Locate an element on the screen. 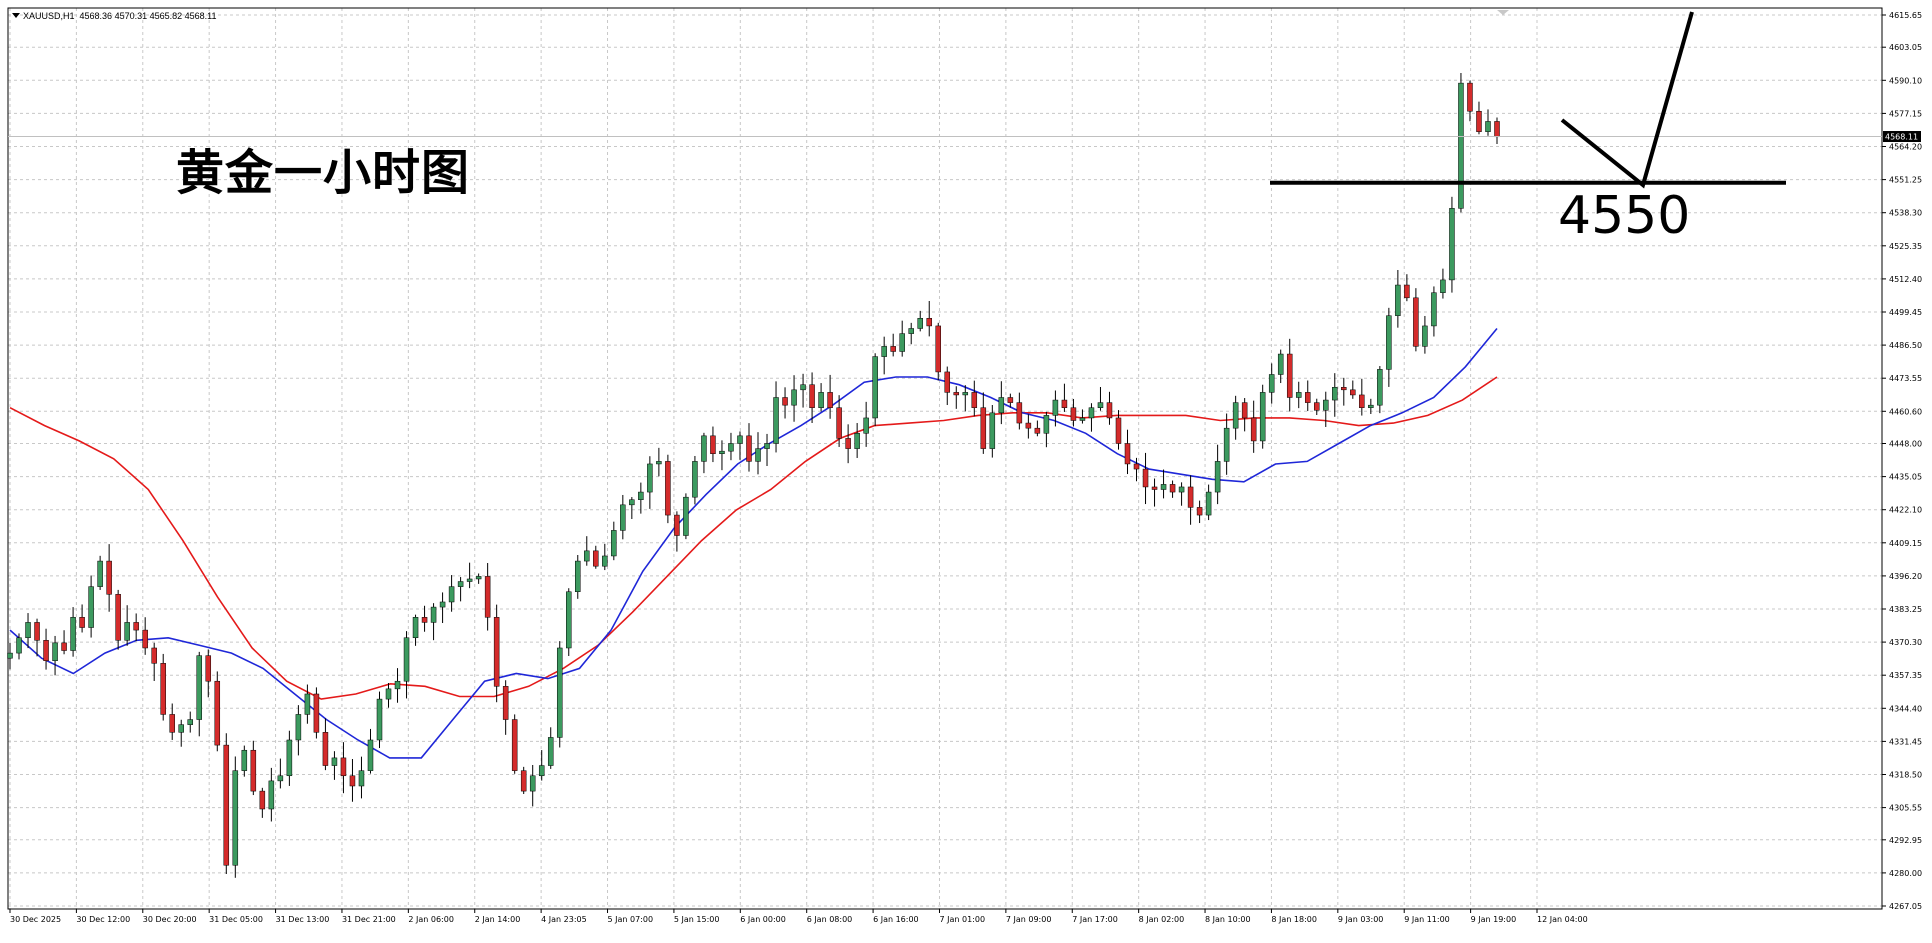  x-tick-label: 30 Dec 12:00 is located at coordinates (103, 919).